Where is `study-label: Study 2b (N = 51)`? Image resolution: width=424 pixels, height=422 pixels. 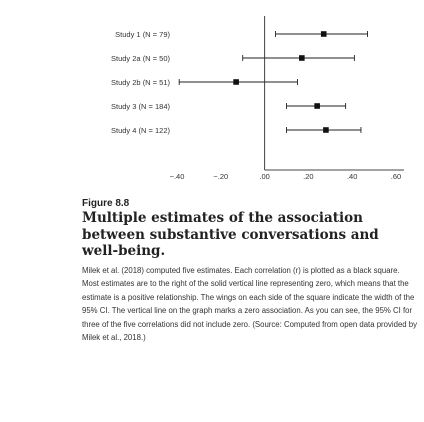
study-label: Study 2b (N = 51) is located at coordinates (140, 82).